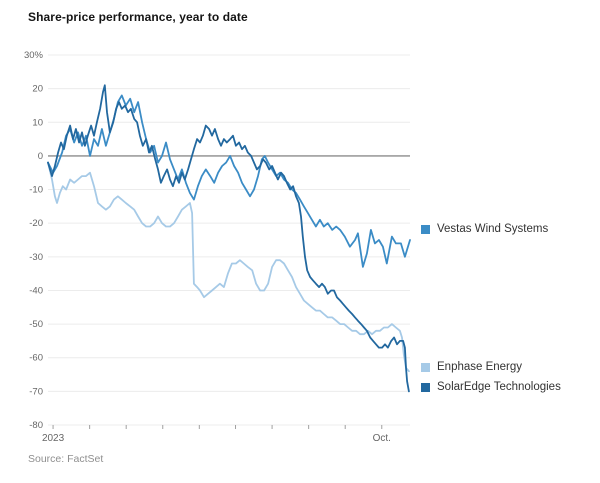 The image size is (600, 483). I want to click on y-axis-tick-label: -80, so click(36, 425).